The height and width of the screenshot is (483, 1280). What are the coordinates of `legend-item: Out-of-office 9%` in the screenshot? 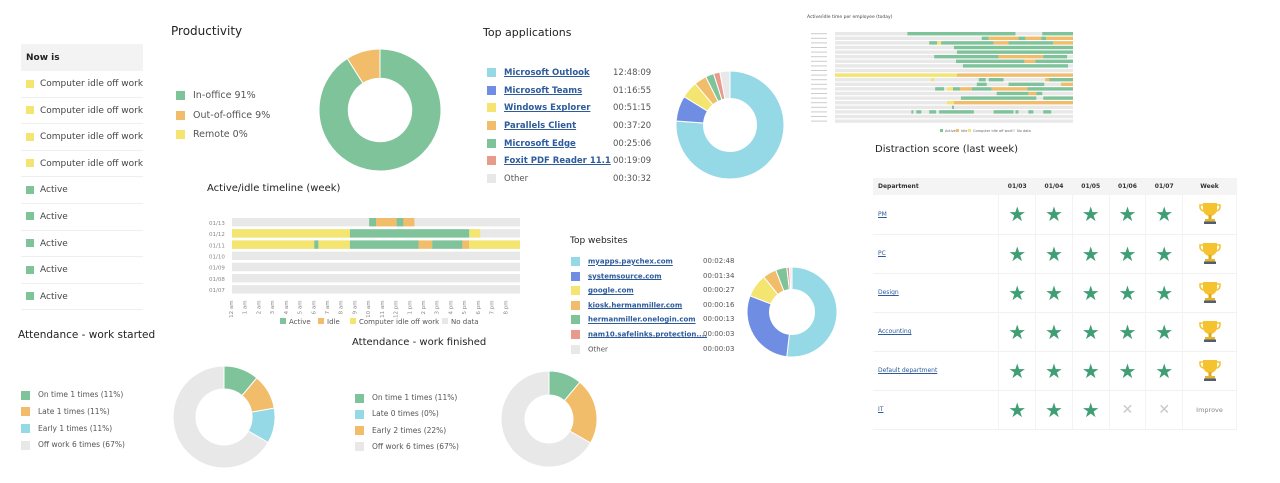 It's located at (223, 120).